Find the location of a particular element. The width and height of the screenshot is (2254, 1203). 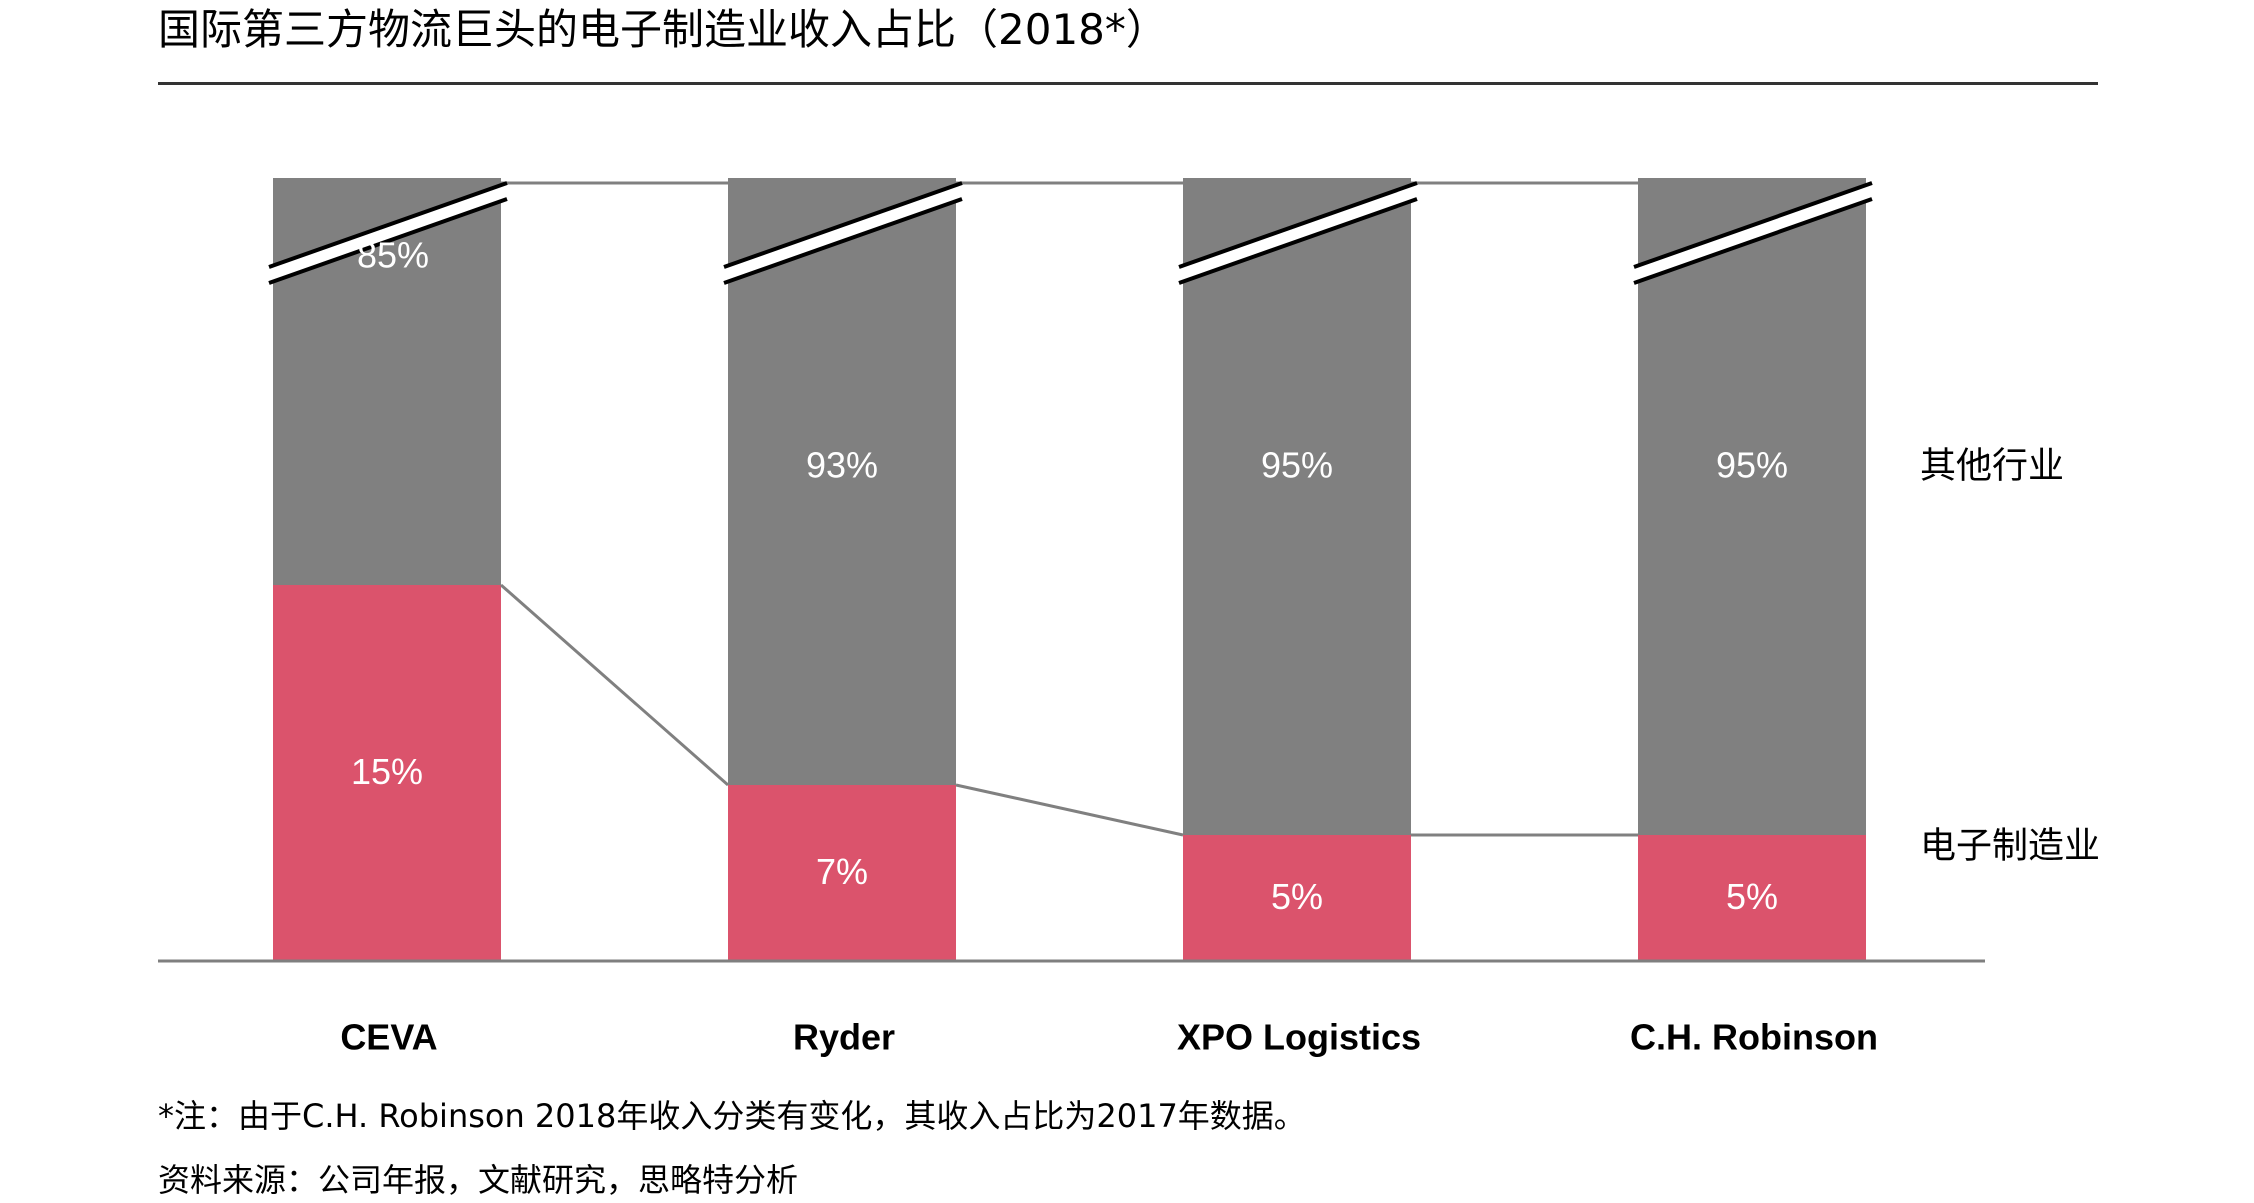

bar-other-ceva is located at coordinates (387, 381).